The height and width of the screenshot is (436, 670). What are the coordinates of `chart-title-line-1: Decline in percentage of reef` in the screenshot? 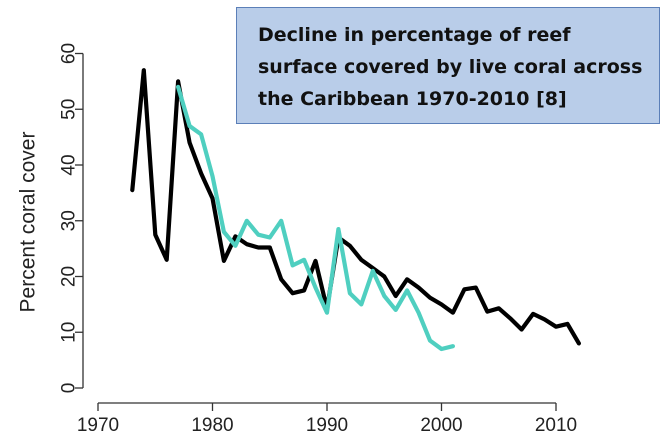 It's located at (414, 35).